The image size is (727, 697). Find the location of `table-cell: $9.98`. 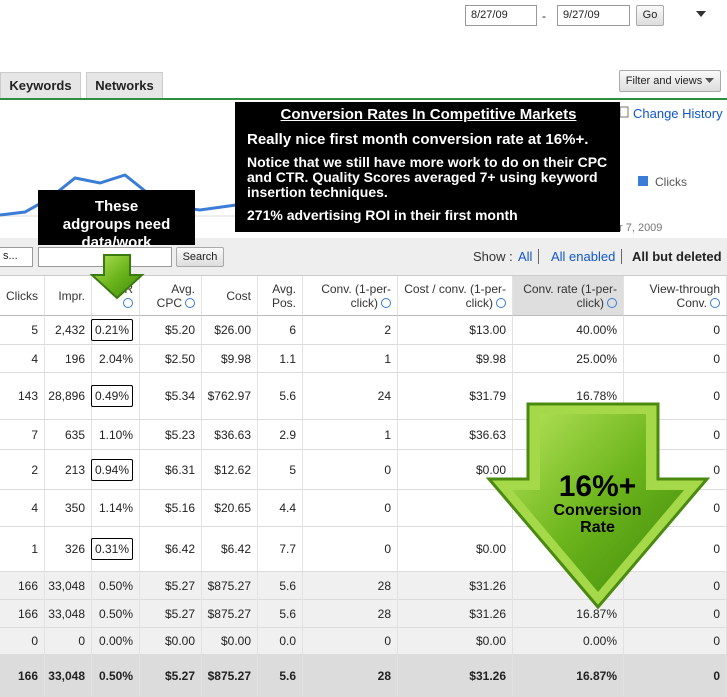

table-cell: $9.98 is located at coordinates (230, 359).